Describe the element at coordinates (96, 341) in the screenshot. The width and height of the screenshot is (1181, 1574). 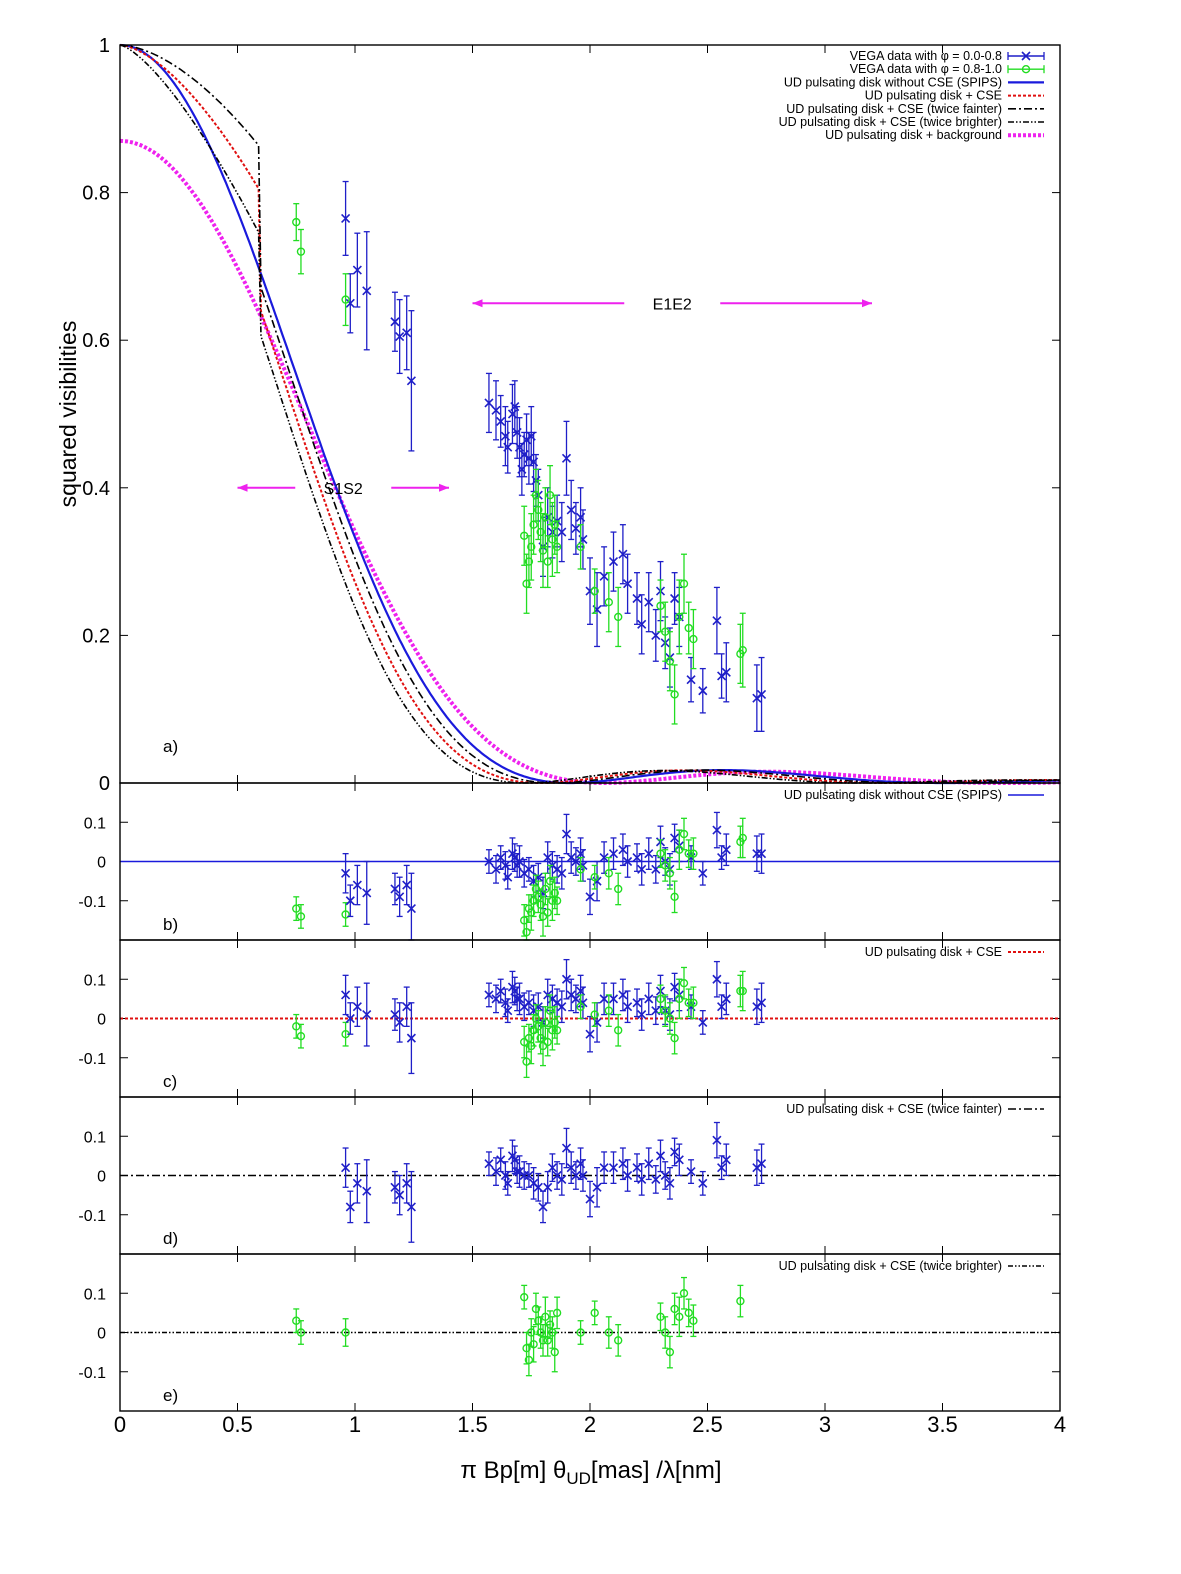
I see `y-tick-label: 0.6` at that location.